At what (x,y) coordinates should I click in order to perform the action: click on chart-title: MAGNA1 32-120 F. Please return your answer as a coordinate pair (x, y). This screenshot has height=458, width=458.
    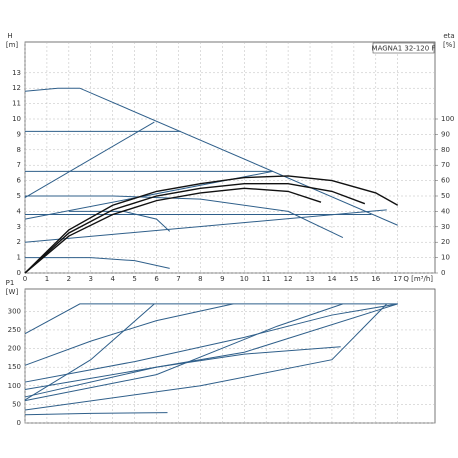
    Looking at the image, I should click on (404, 49).